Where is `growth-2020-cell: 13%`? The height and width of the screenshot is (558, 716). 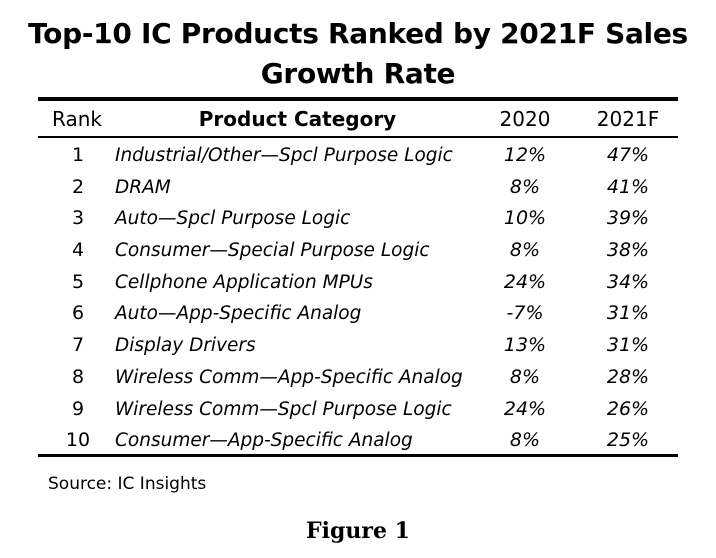 growth-2020-cell: 13% is located at coordinates (525, 345).